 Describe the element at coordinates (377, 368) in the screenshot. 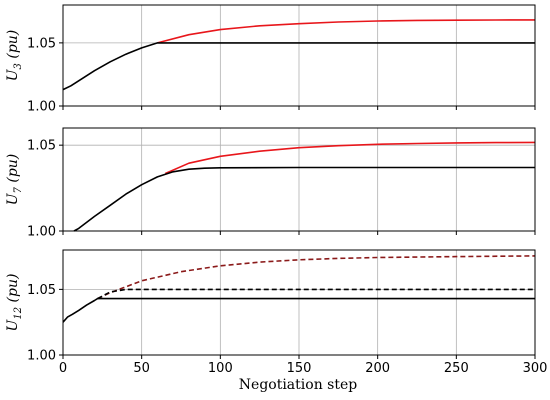

I see `x-tick-label: 200` at that location.